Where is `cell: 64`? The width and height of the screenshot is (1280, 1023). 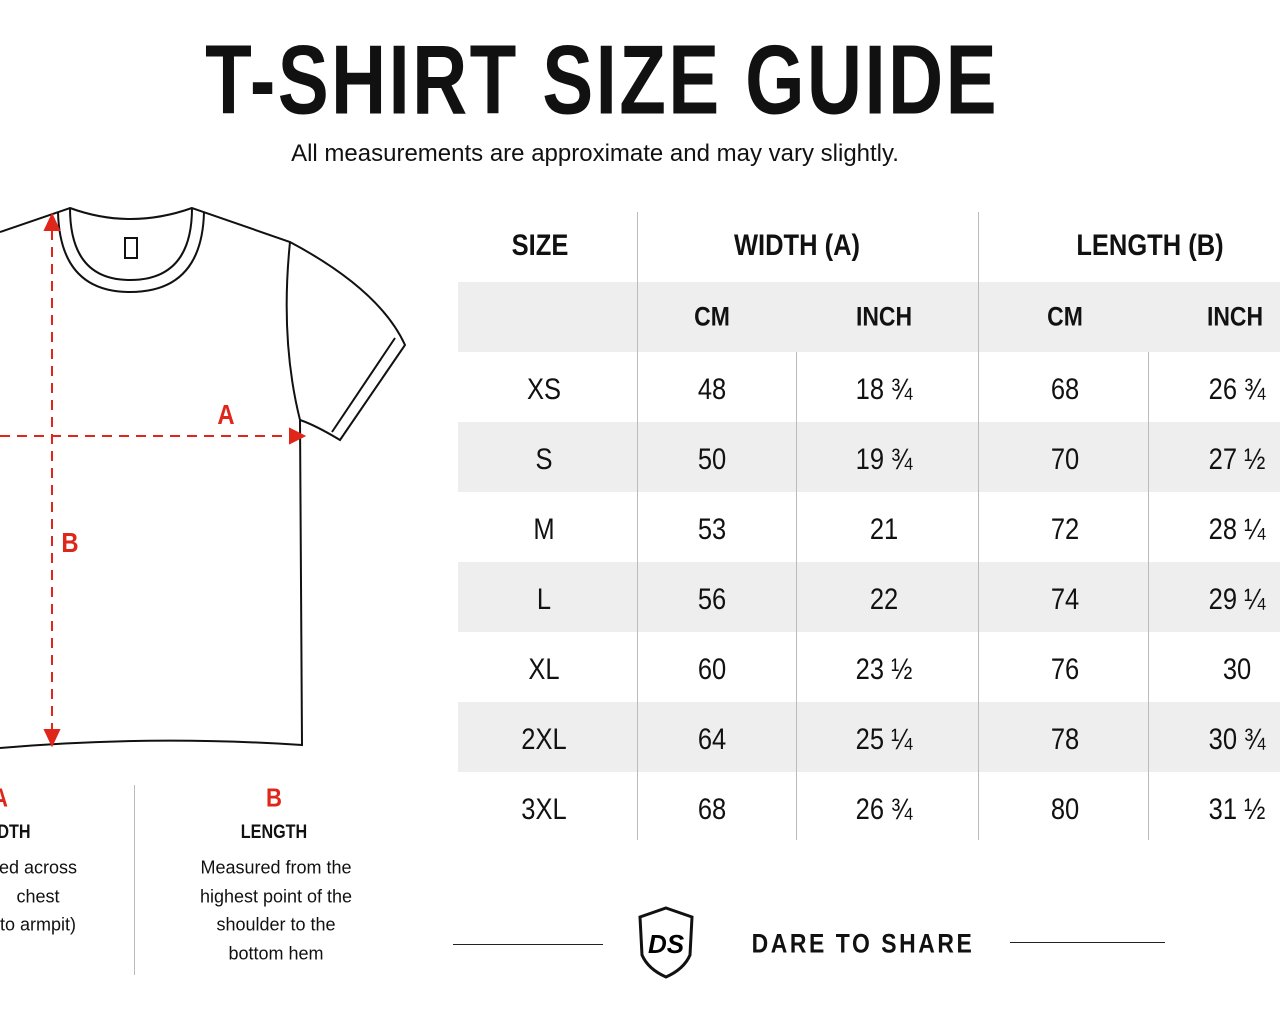 cell: 64 is located at coordinates (712, 739).